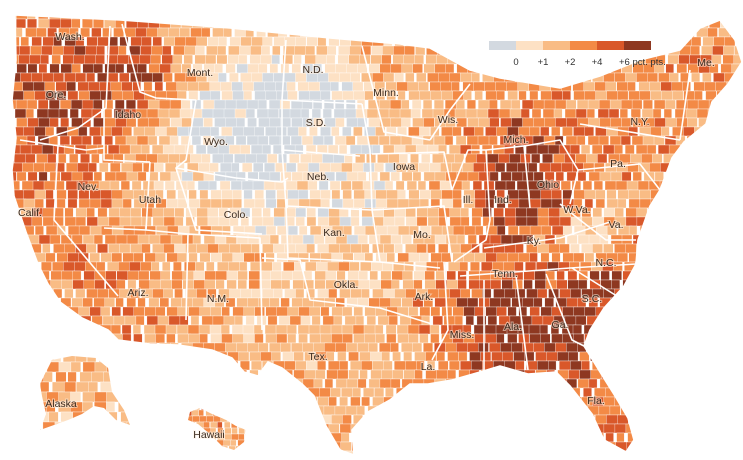 This screenshot has width=743, height=460. What do you see at coordinates (138, 293) in the screenshot?
I see `state-label-ariz: Ariz.` at bounding box center [138, 293].